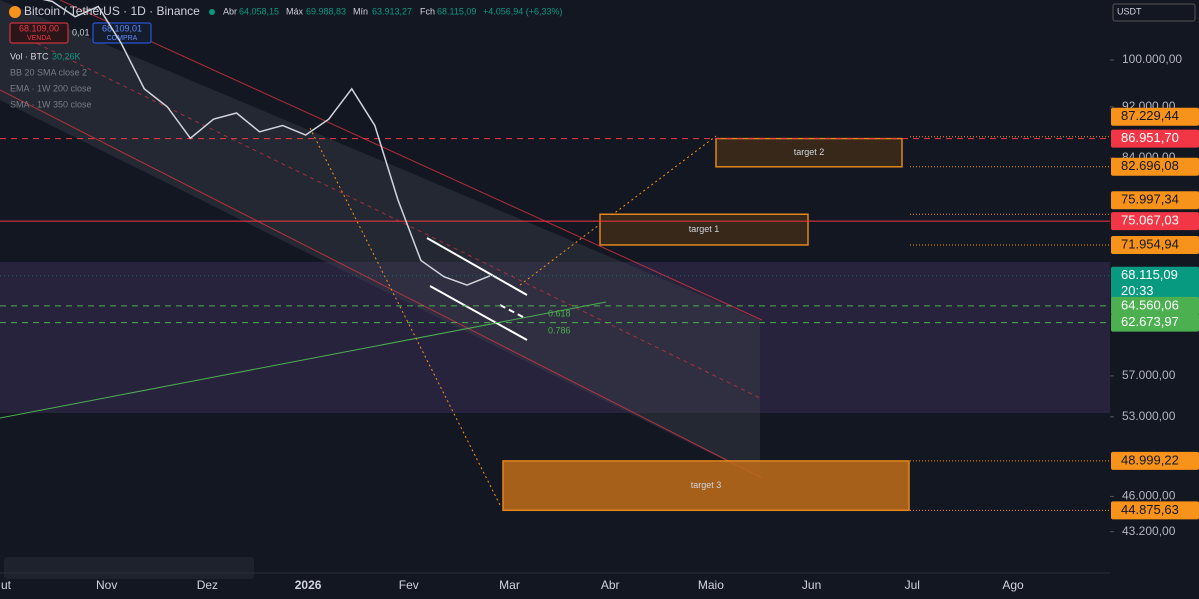  What do you see at coordinates (230, 11) in the screenshot?
I see `ohlc-label: Abr` at bounding box center [230, 11].